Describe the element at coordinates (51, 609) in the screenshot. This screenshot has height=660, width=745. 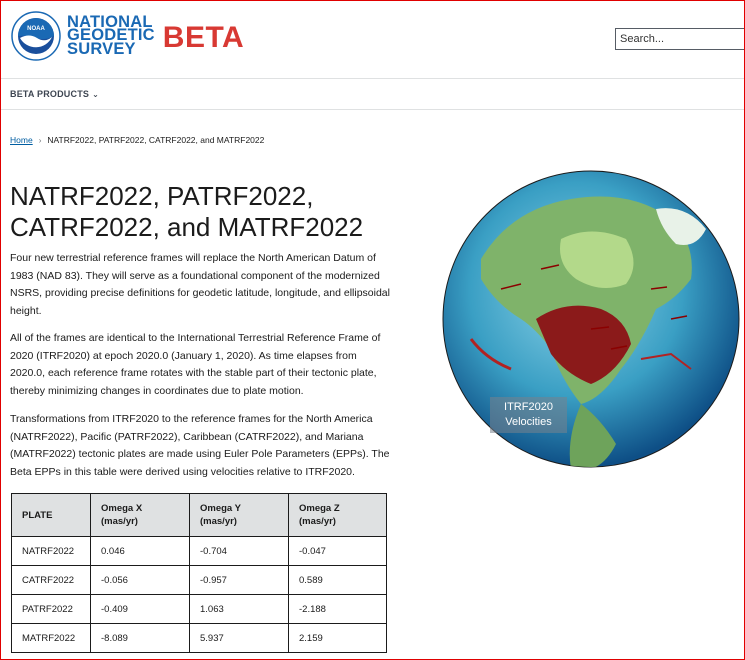
I see `table-cell: PATRF2022` at that location.